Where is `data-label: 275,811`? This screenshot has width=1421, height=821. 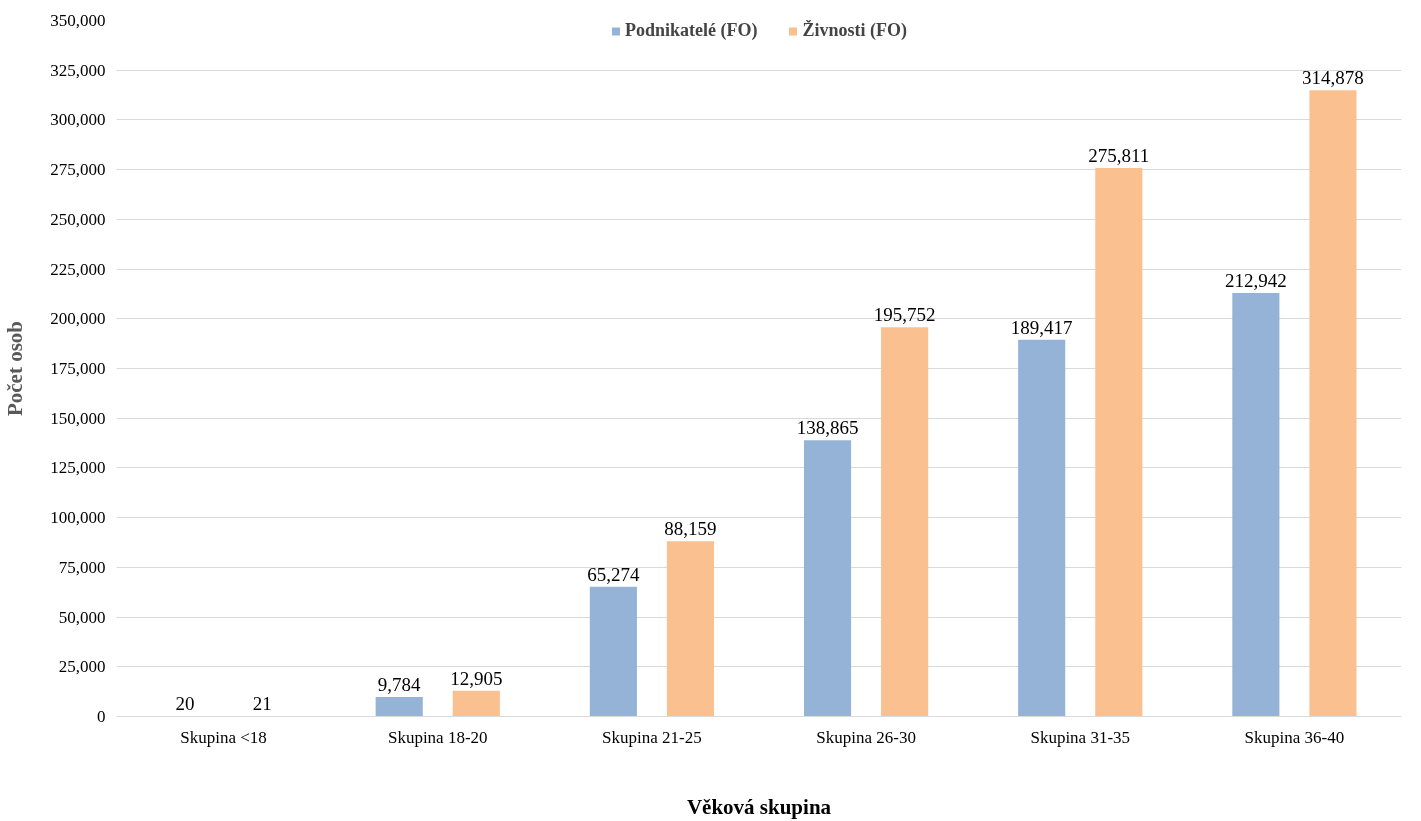 data-label: 275,811 is located at coordinates (1119, 156).